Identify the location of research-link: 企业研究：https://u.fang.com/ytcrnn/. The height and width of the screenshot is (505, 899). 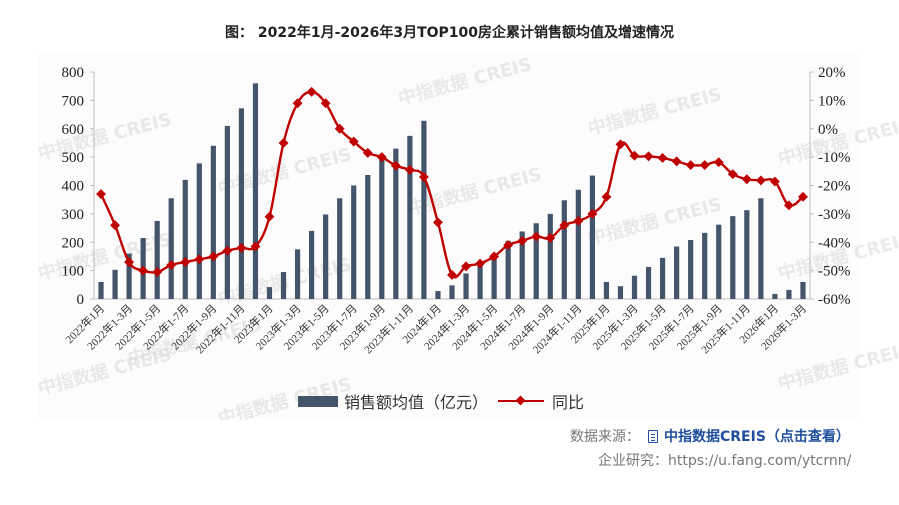
(724, 460).